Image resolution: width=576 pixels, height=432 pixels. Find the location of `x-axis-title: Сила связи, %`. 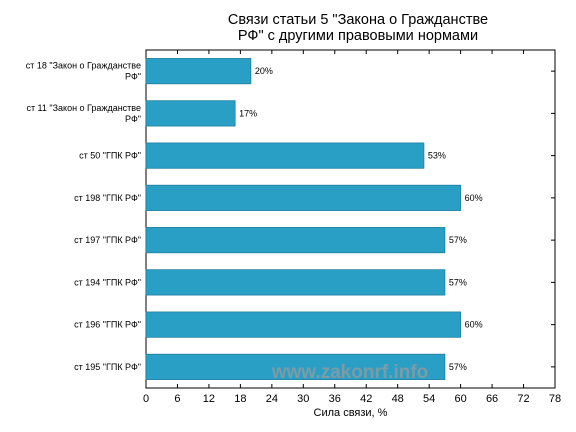

x-axis-title: Сила связи, % is located at coordinates (351, 413).